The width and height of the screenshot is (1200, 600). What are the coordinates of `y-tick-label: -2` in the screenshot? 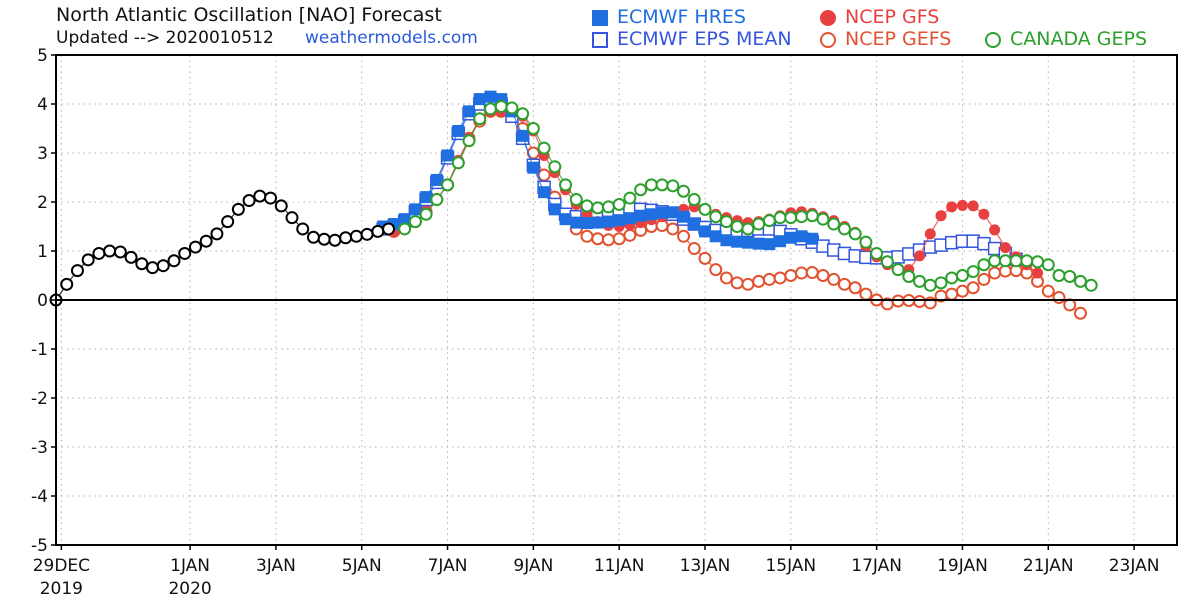 It's located at (39, 399).